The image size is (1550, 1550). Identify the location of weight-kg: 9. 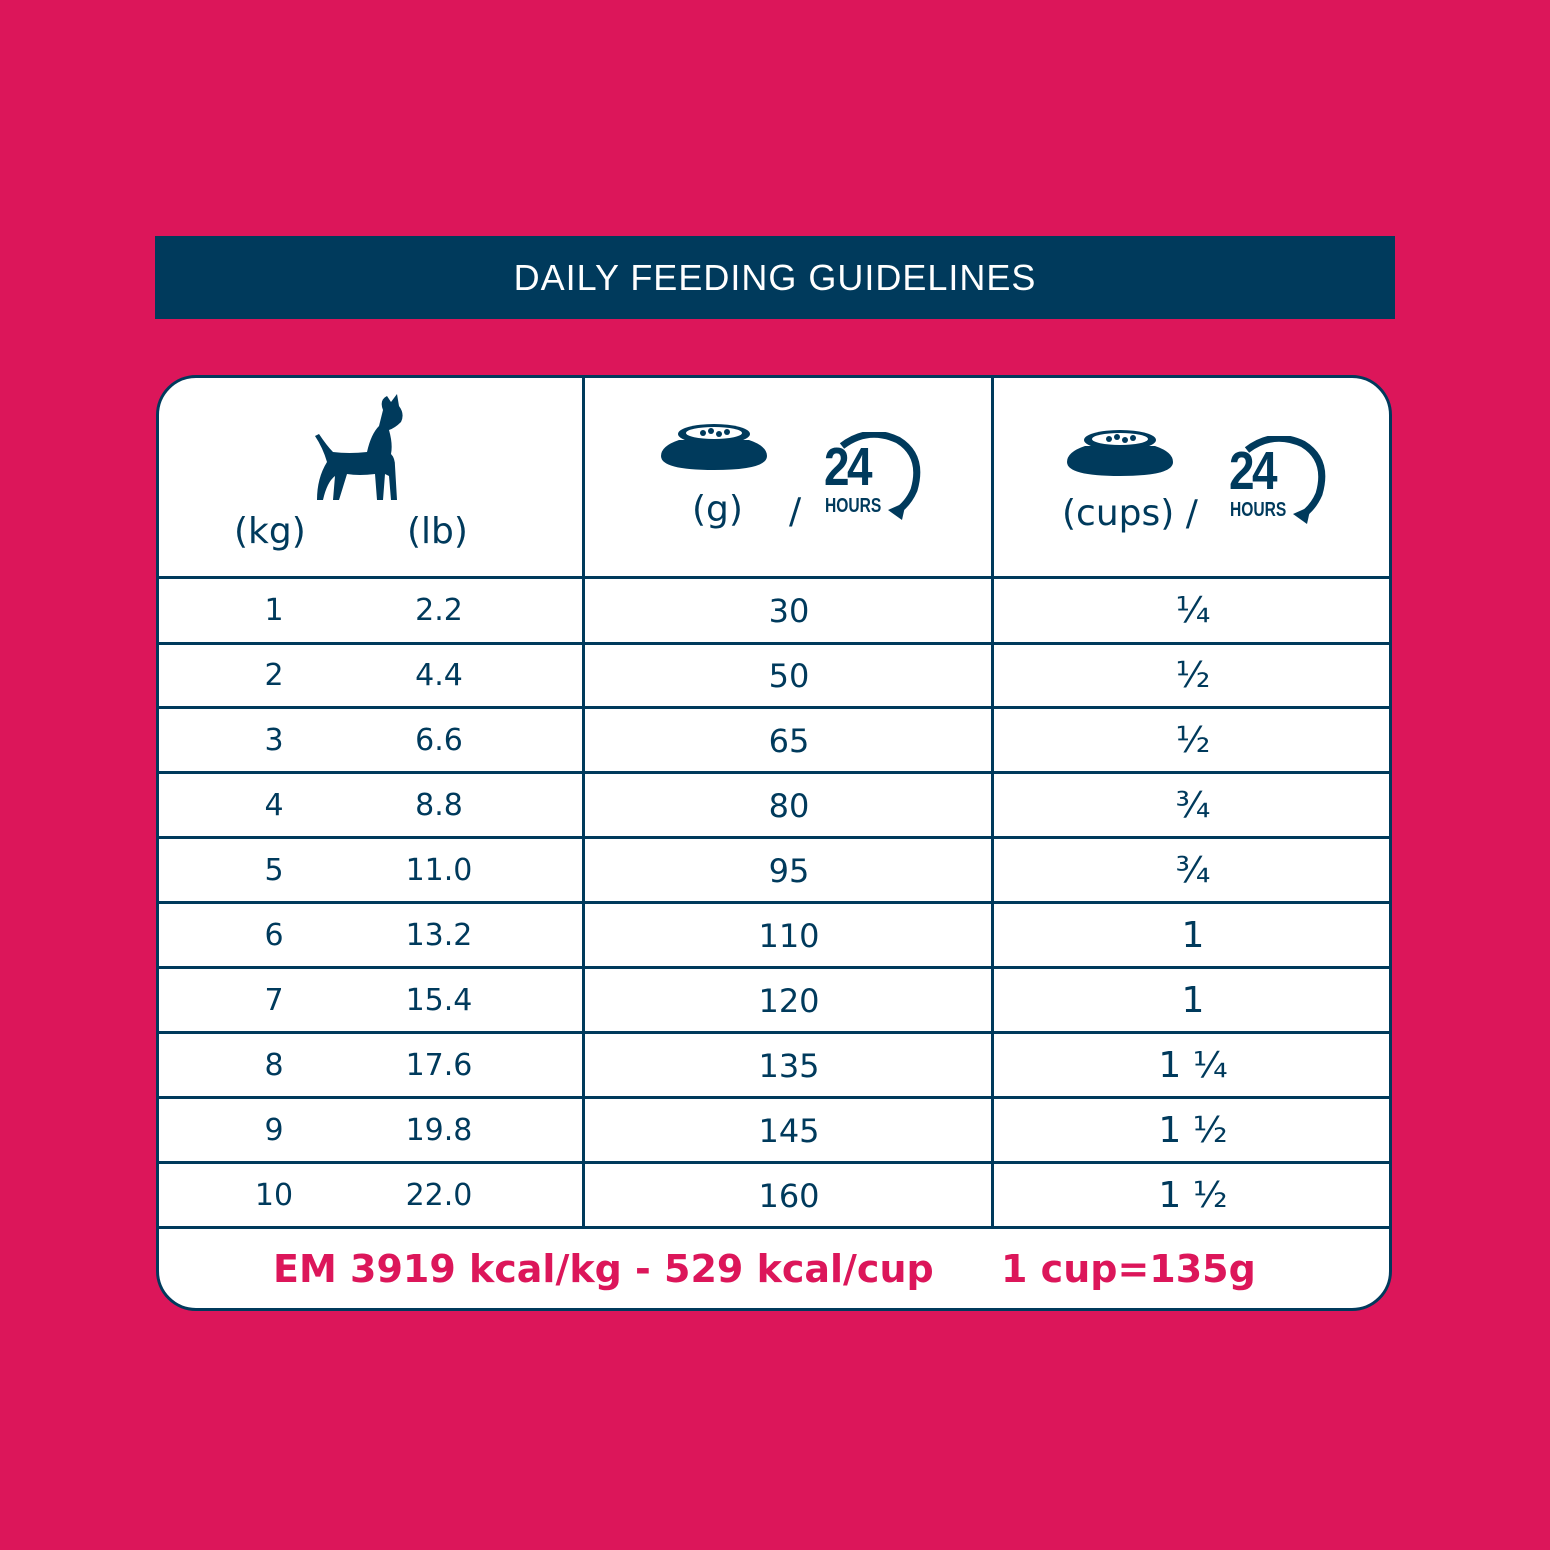
(274, 1130).